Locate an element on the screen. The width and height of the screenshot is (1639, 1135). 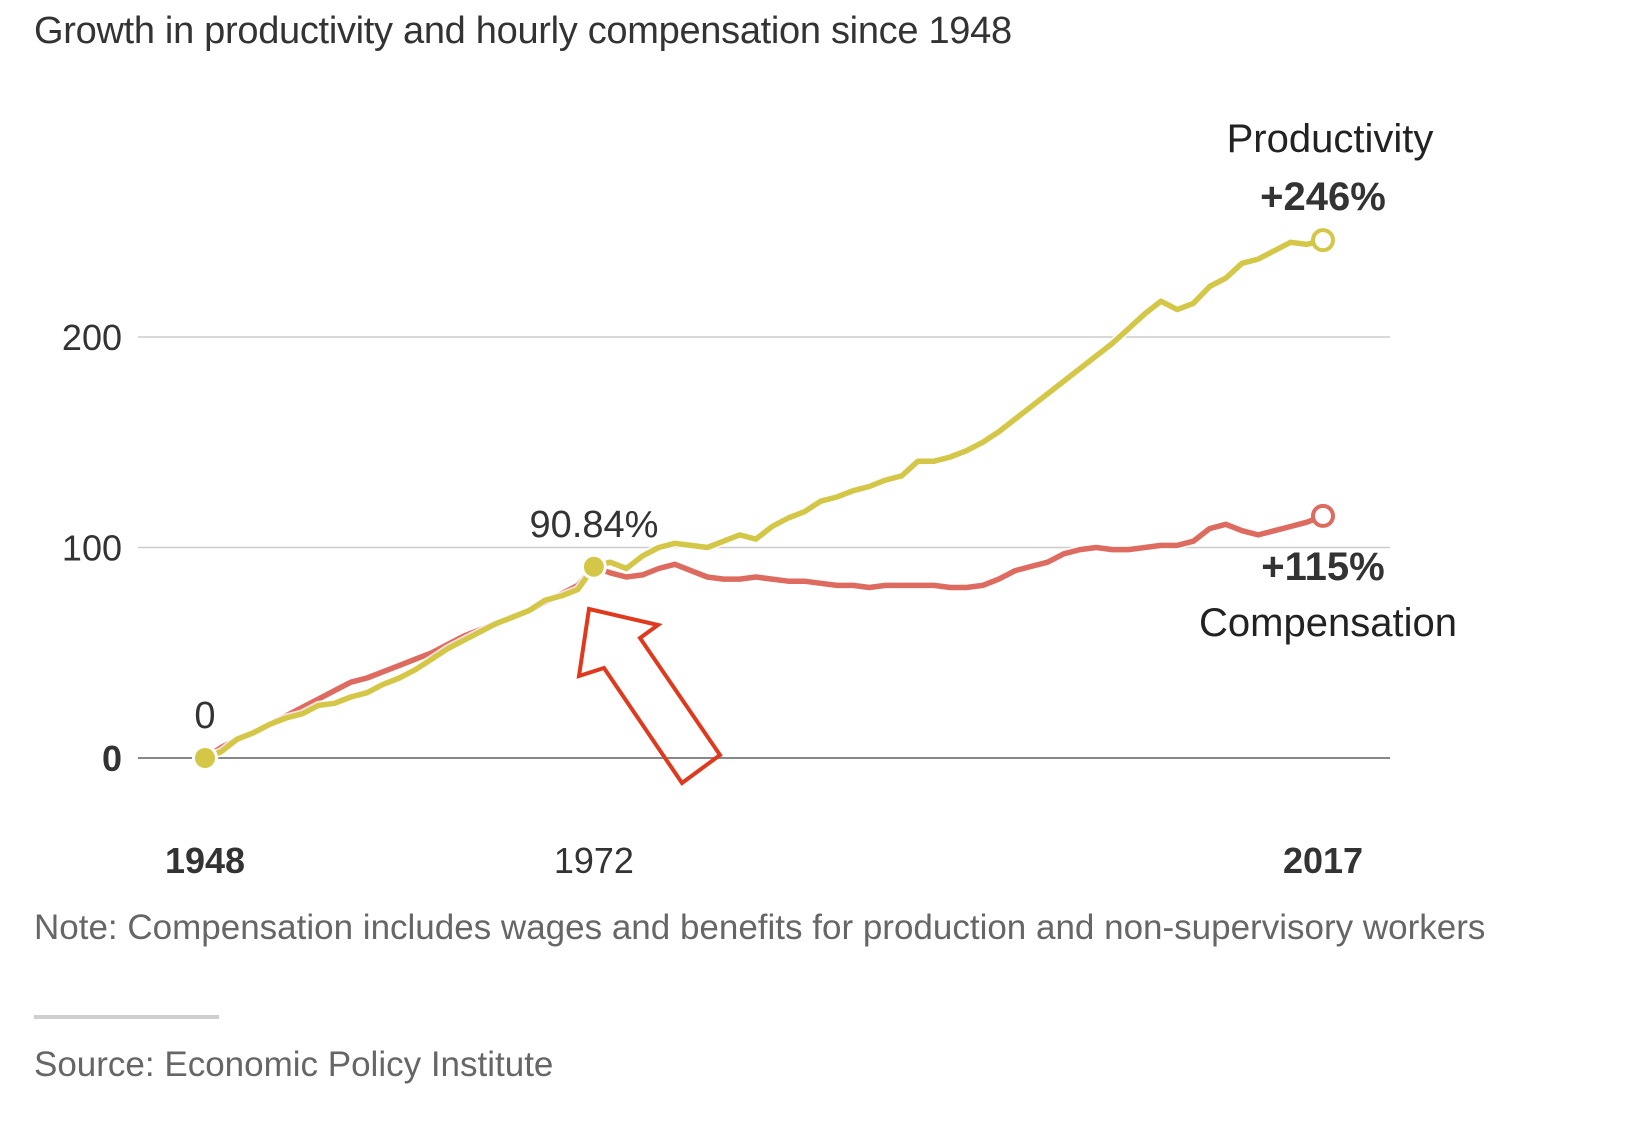
divider is located at coordinates (126, 1017).